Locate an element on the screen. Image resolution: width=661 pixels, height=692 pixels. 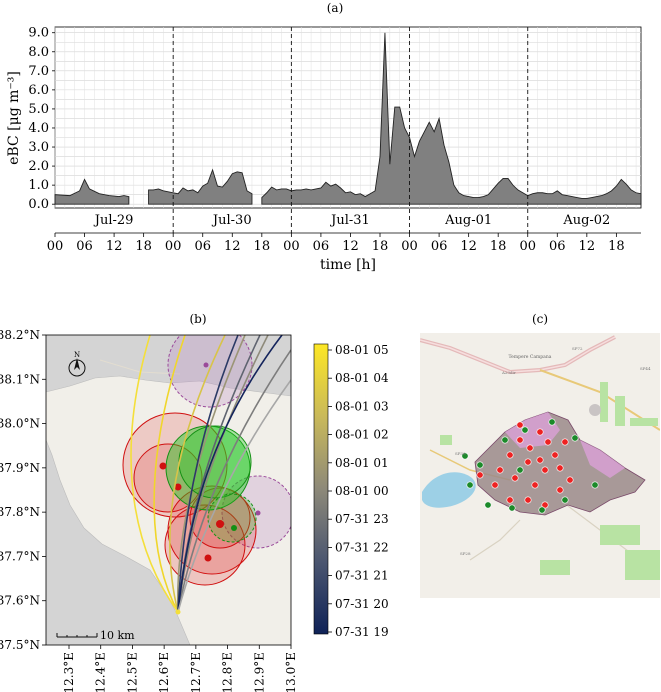
north-label: N is located at coordinates (77, 355).